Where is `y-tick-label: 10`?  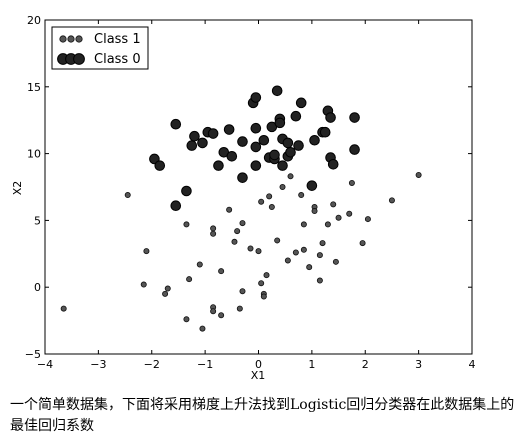
y-tick-label: 10 is located at coordinates (34, 154).